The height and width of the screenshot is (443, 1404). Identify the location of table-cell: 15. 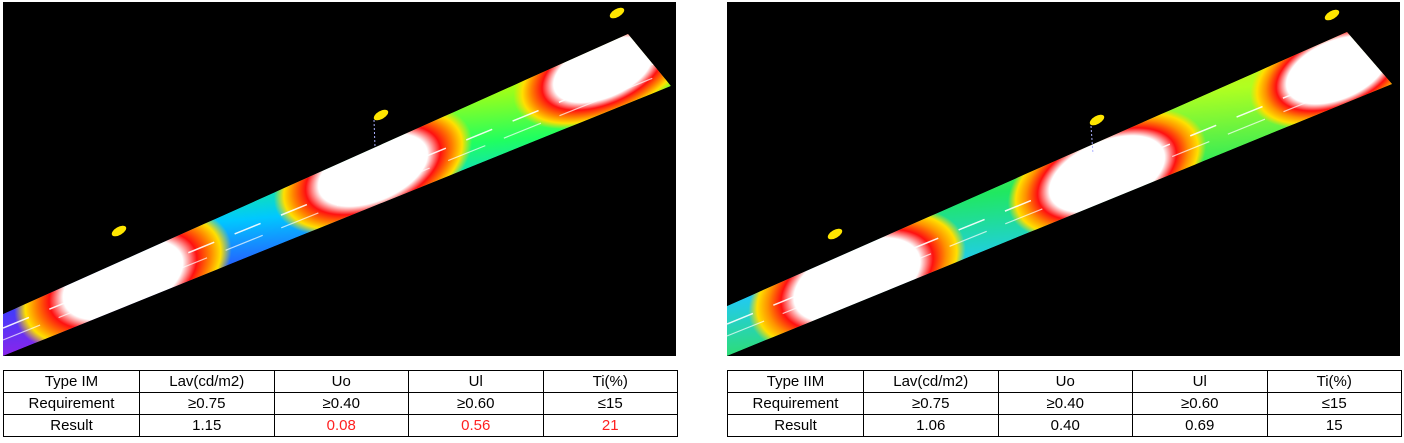
(1334, 425).